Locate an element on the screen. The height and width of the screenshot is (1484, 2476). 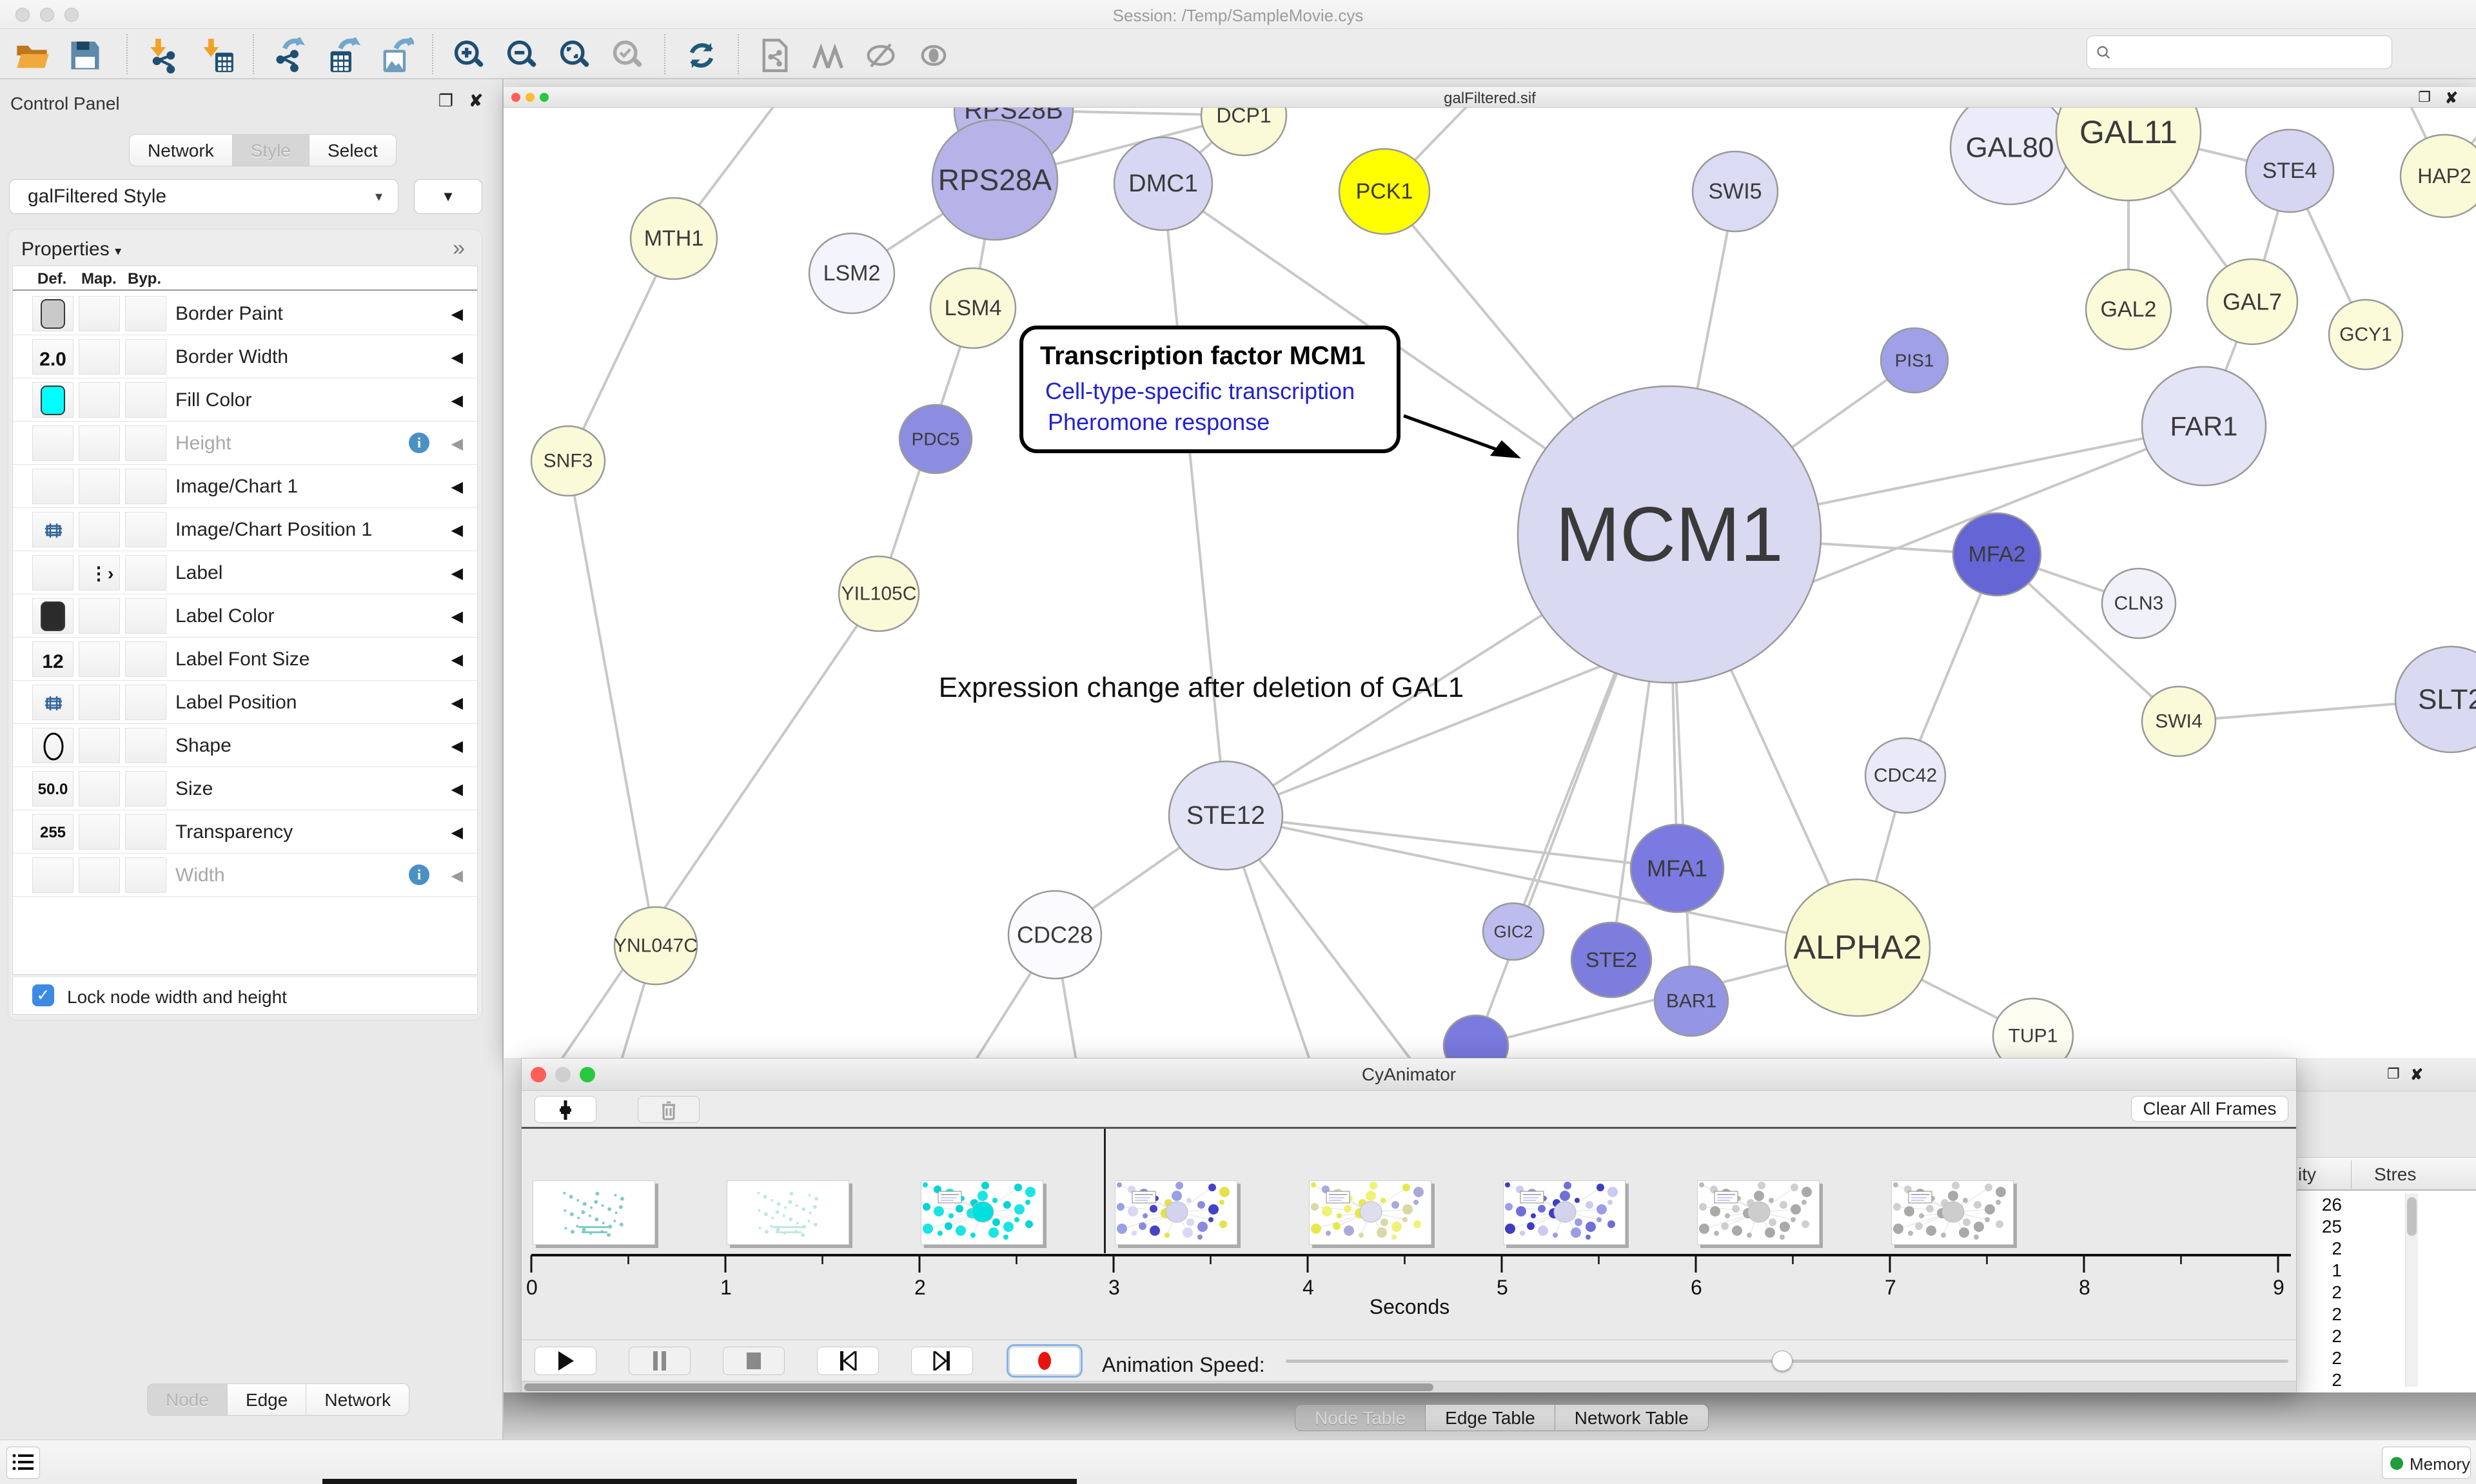
show-all-icon is located at coordinates (934, 55).